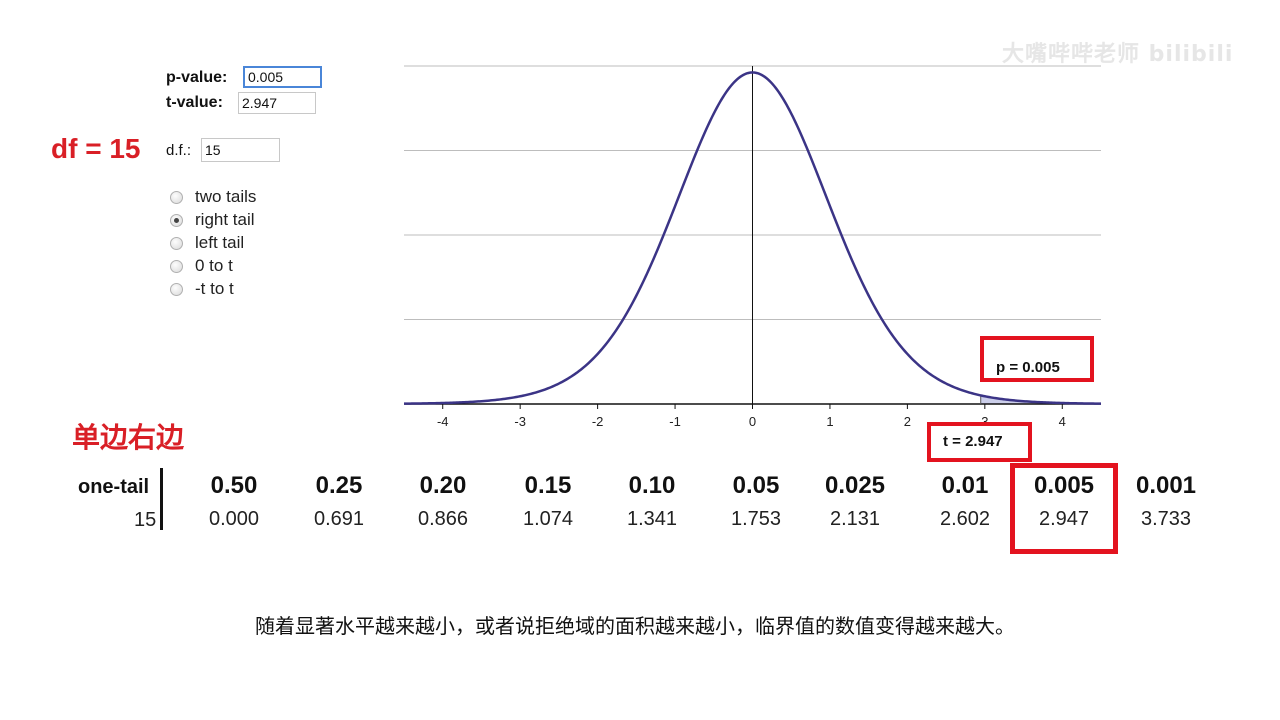  What do you see at coordinates (1166, 519) in the screenshot?
I see `table-cell-value: 3.733` at bounding box center [1166, 519].